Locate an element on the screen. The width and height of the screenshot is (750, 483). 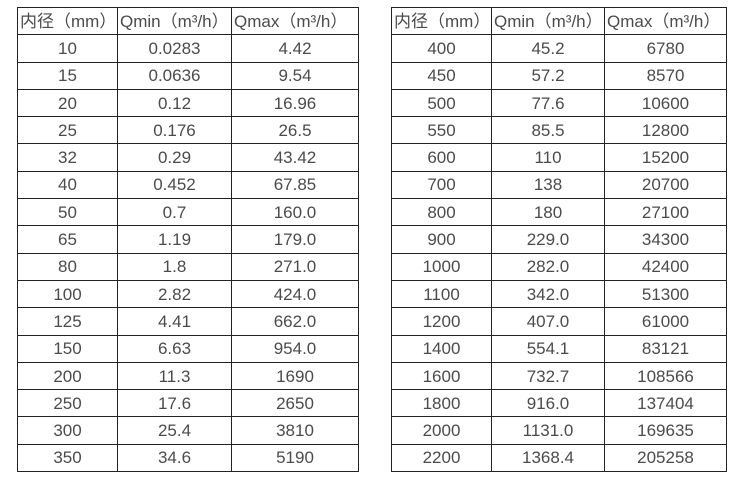
table-row: 80 1.8 271.0 is located at coordinates (188, 266).